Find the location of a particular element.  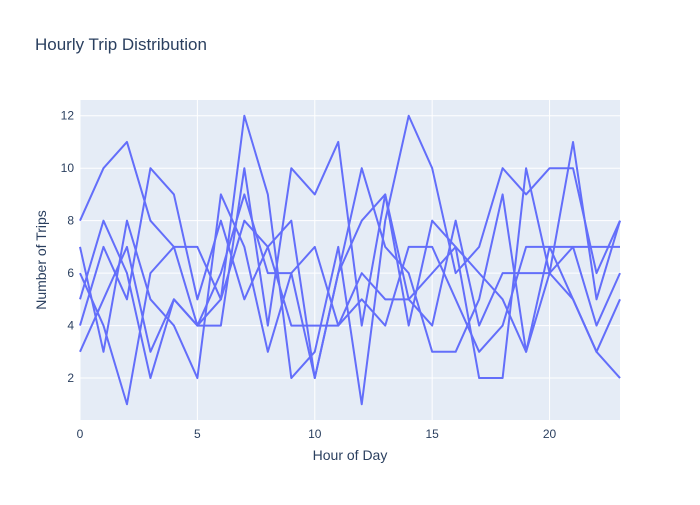

y-tick-label: 6 is located at coordinates (70, 273).